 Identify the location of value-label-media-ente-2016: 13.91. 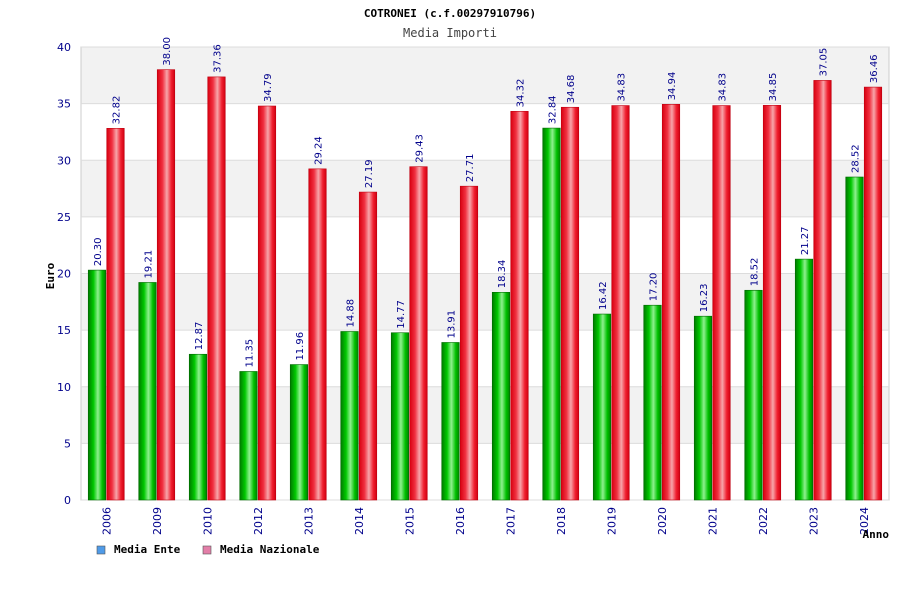
(452, 324).